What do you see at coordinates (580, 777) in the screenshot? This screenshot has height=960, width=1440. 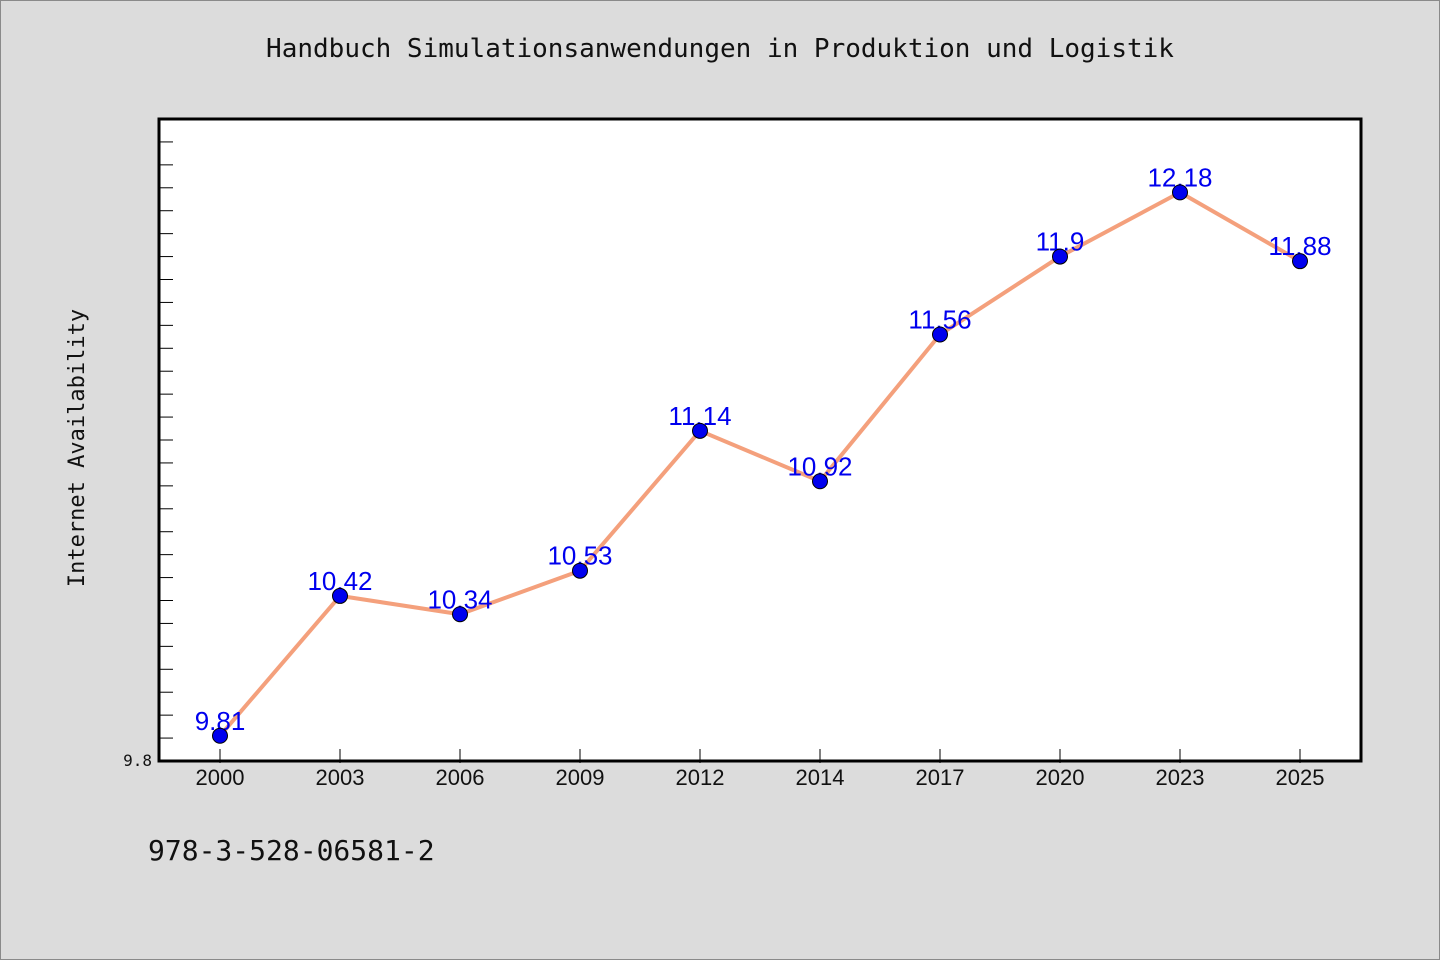 I see `x-tick-label: 2009` at bounding box center [580, 777].